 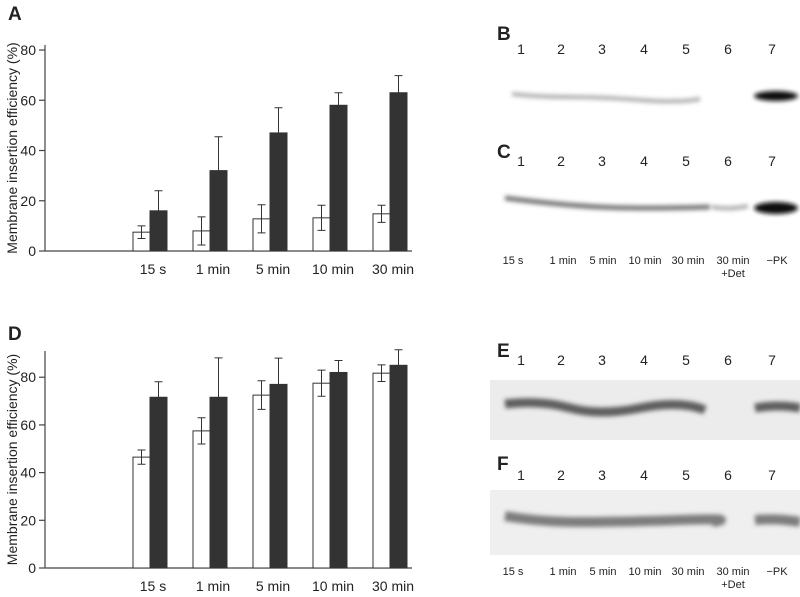 What do you see at coordinates (15, 334) in the screenshot?
I see `panel-label: D` at bounding box center [15, 334].